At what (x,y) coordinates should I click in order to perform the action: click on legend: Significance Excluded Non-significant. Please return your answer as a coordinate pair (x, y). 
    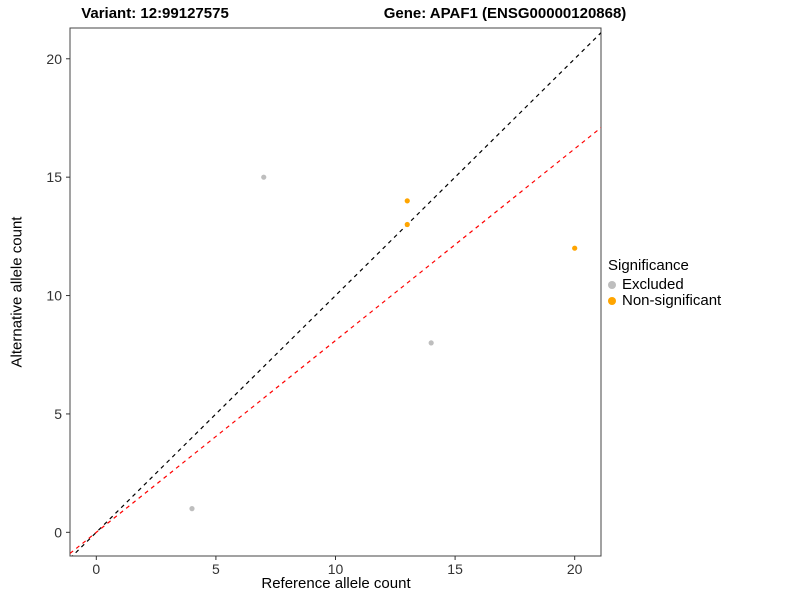
    Looking at the image, I should click on (664, 283).